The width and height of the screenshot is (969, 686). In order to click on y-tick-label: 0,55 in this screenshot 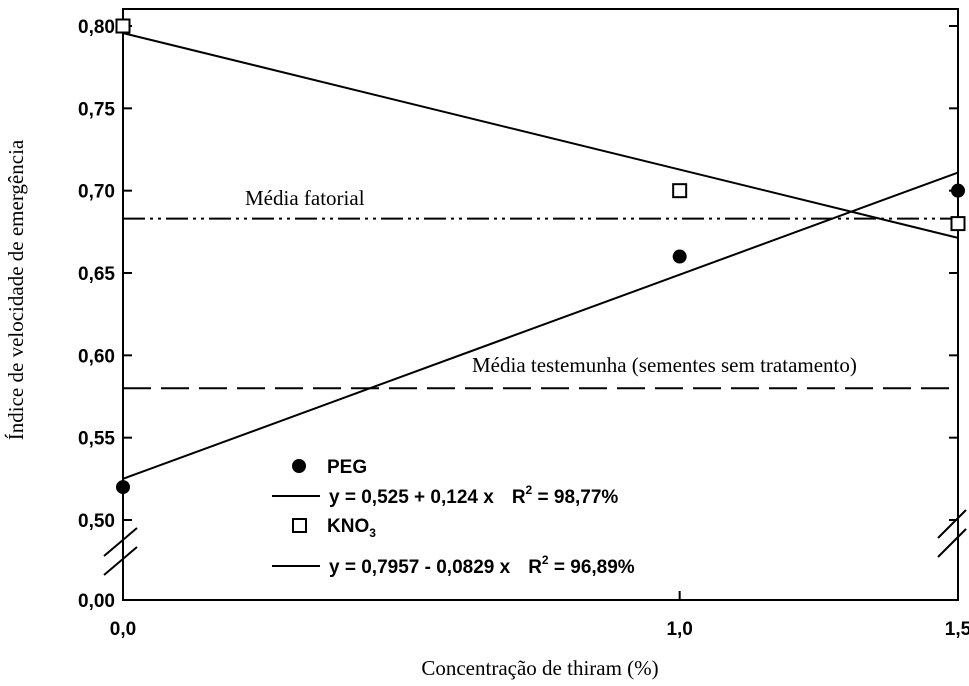, I will do `click(96, 439)`.